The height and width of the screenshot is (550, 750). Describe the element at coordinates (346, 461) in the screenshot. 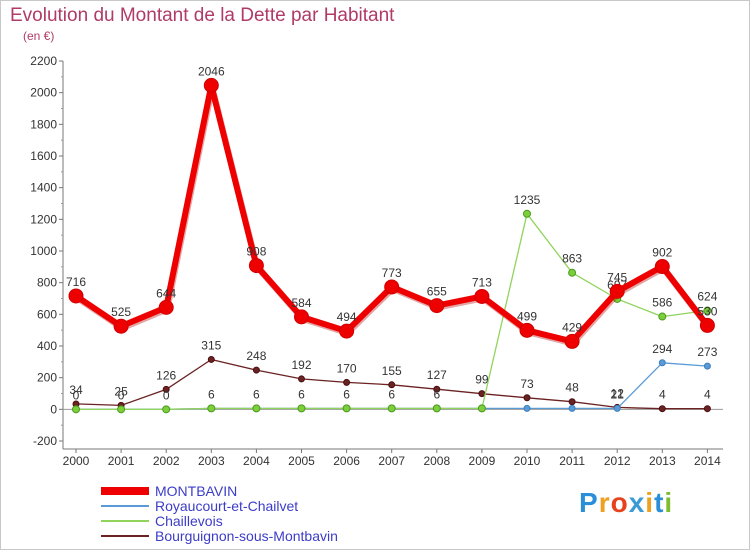

I see `x-tick-label: 2006` at that location.